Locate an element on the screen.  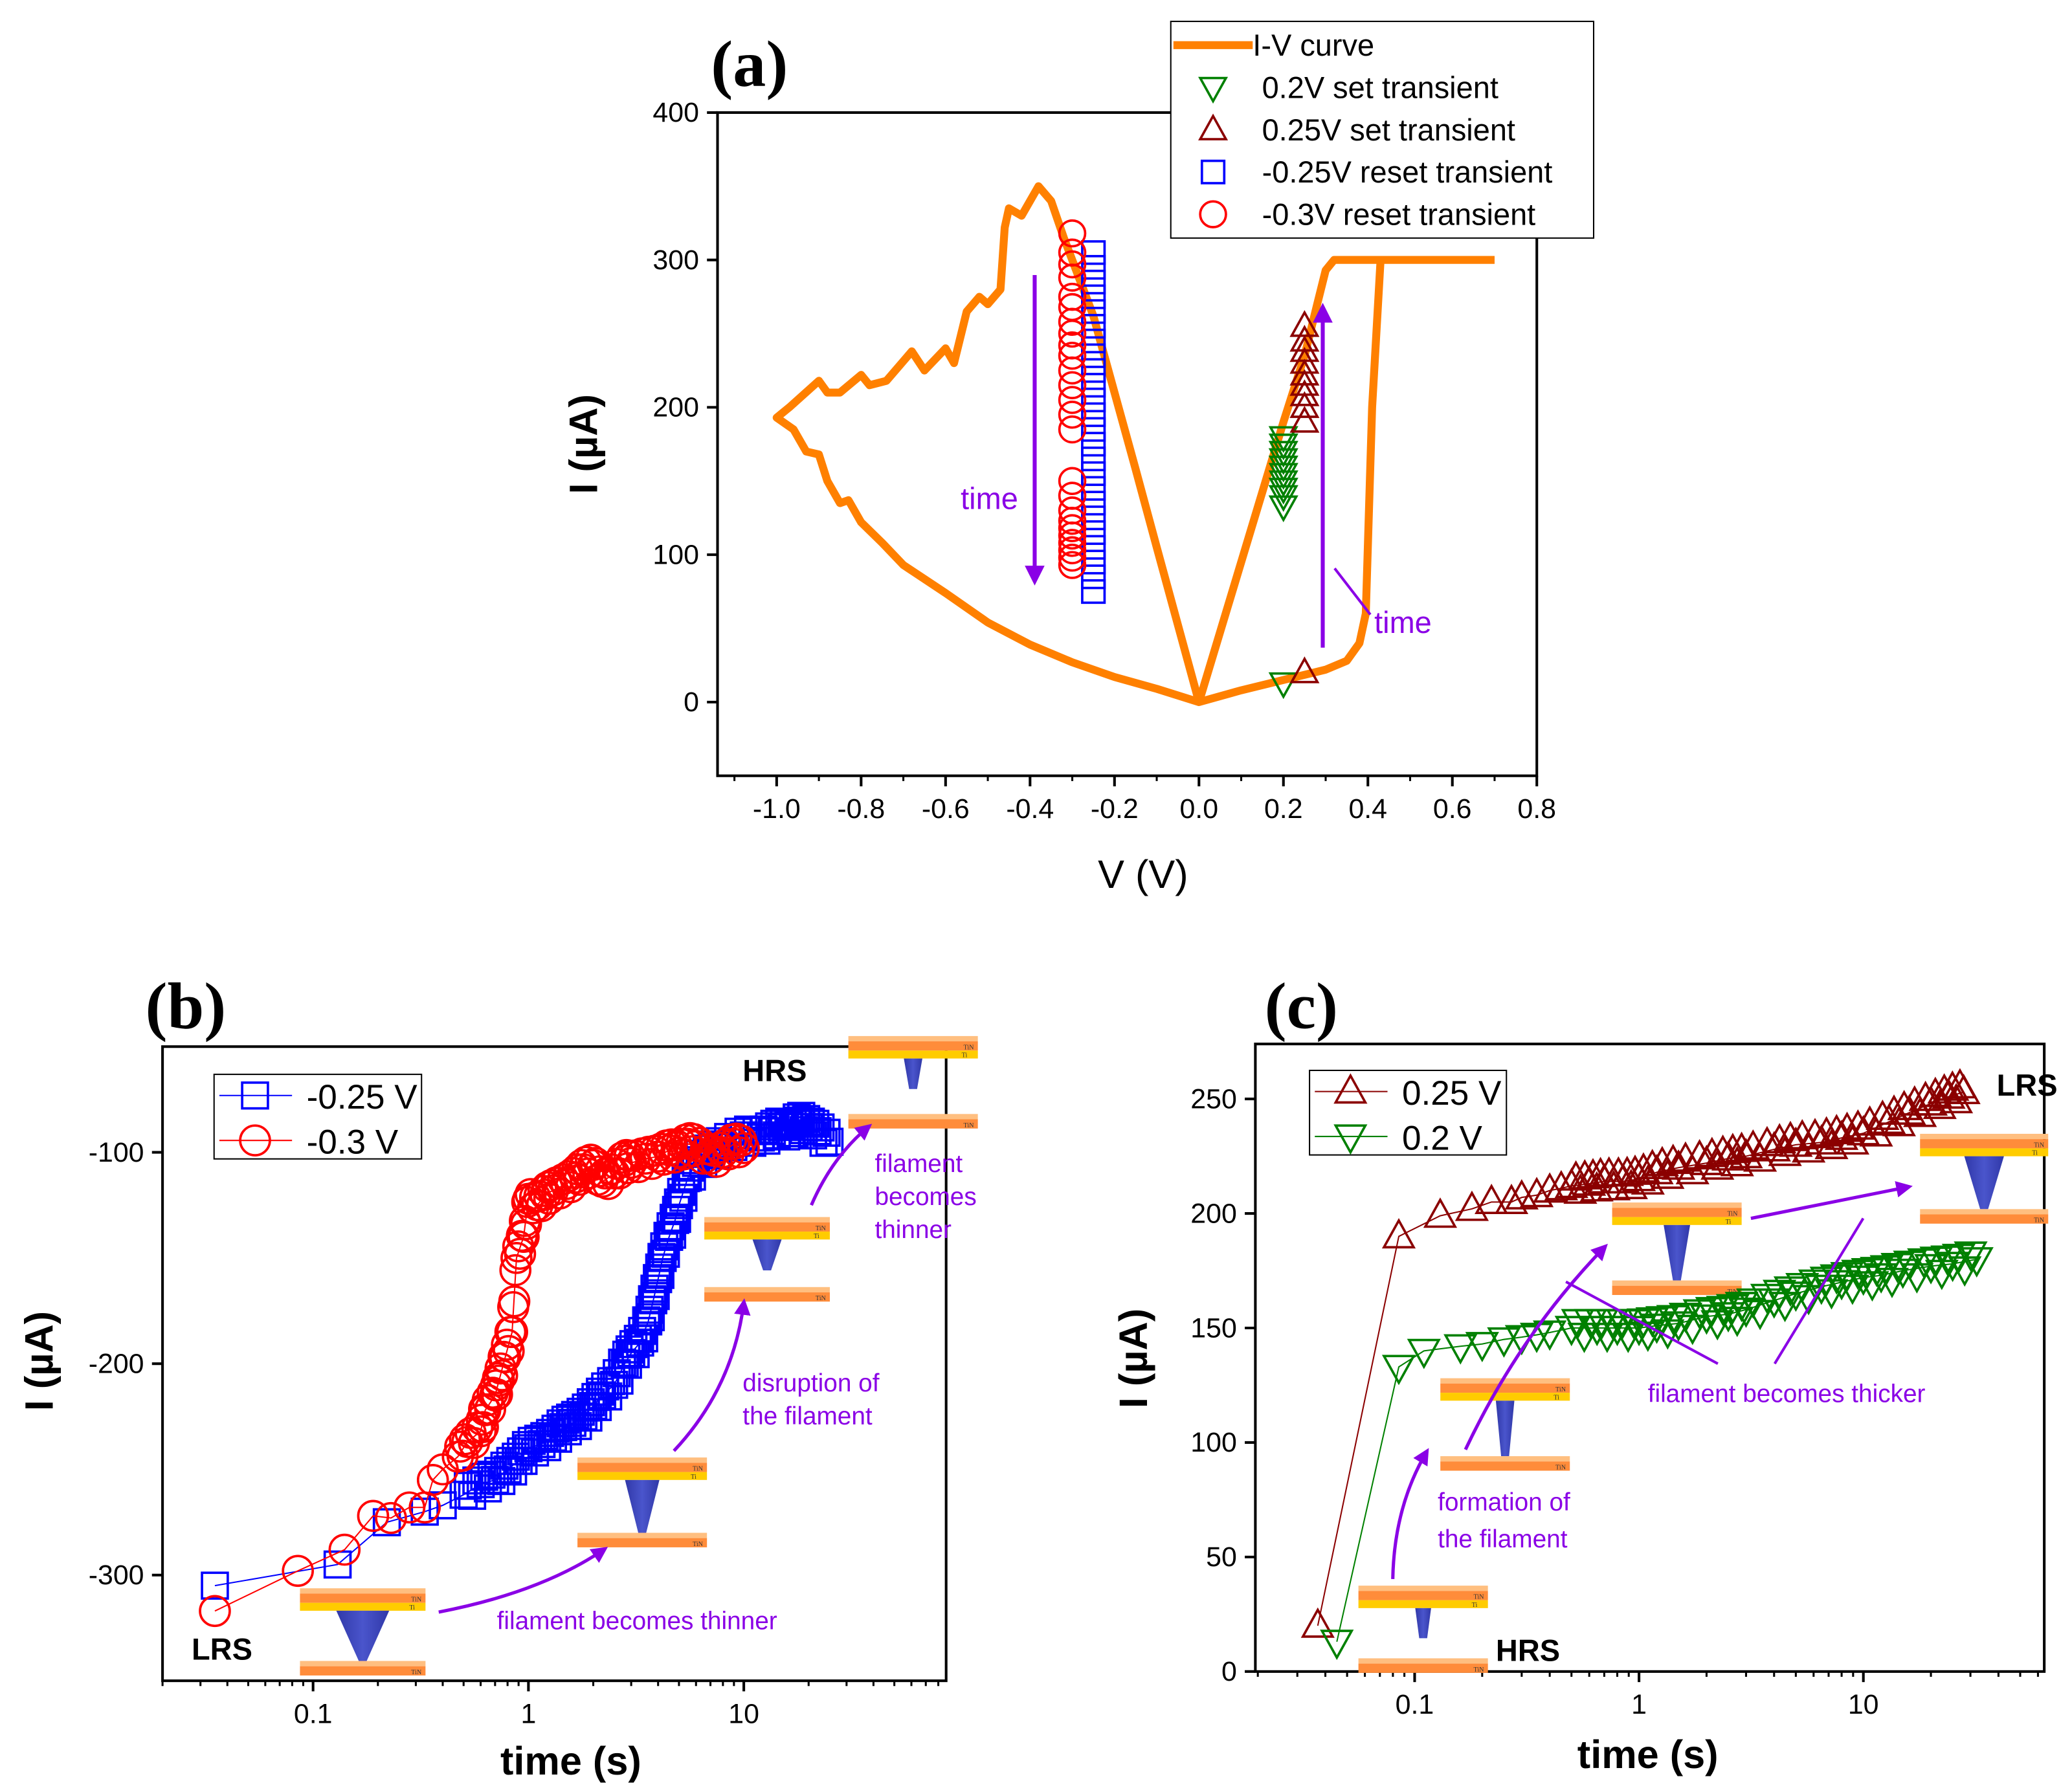
series-line is located at coordinates (1657, 1450).